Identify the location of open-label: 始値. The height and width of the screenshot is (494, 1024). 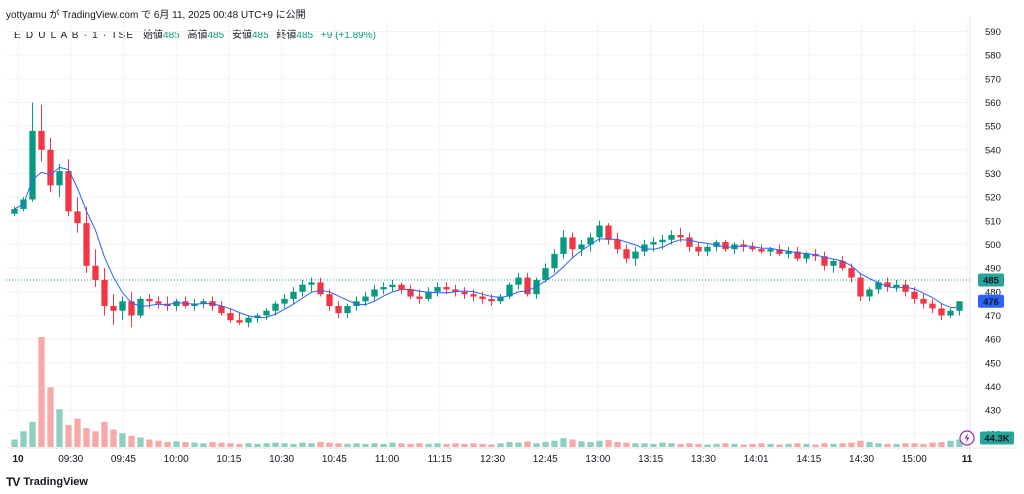
(153, 35).